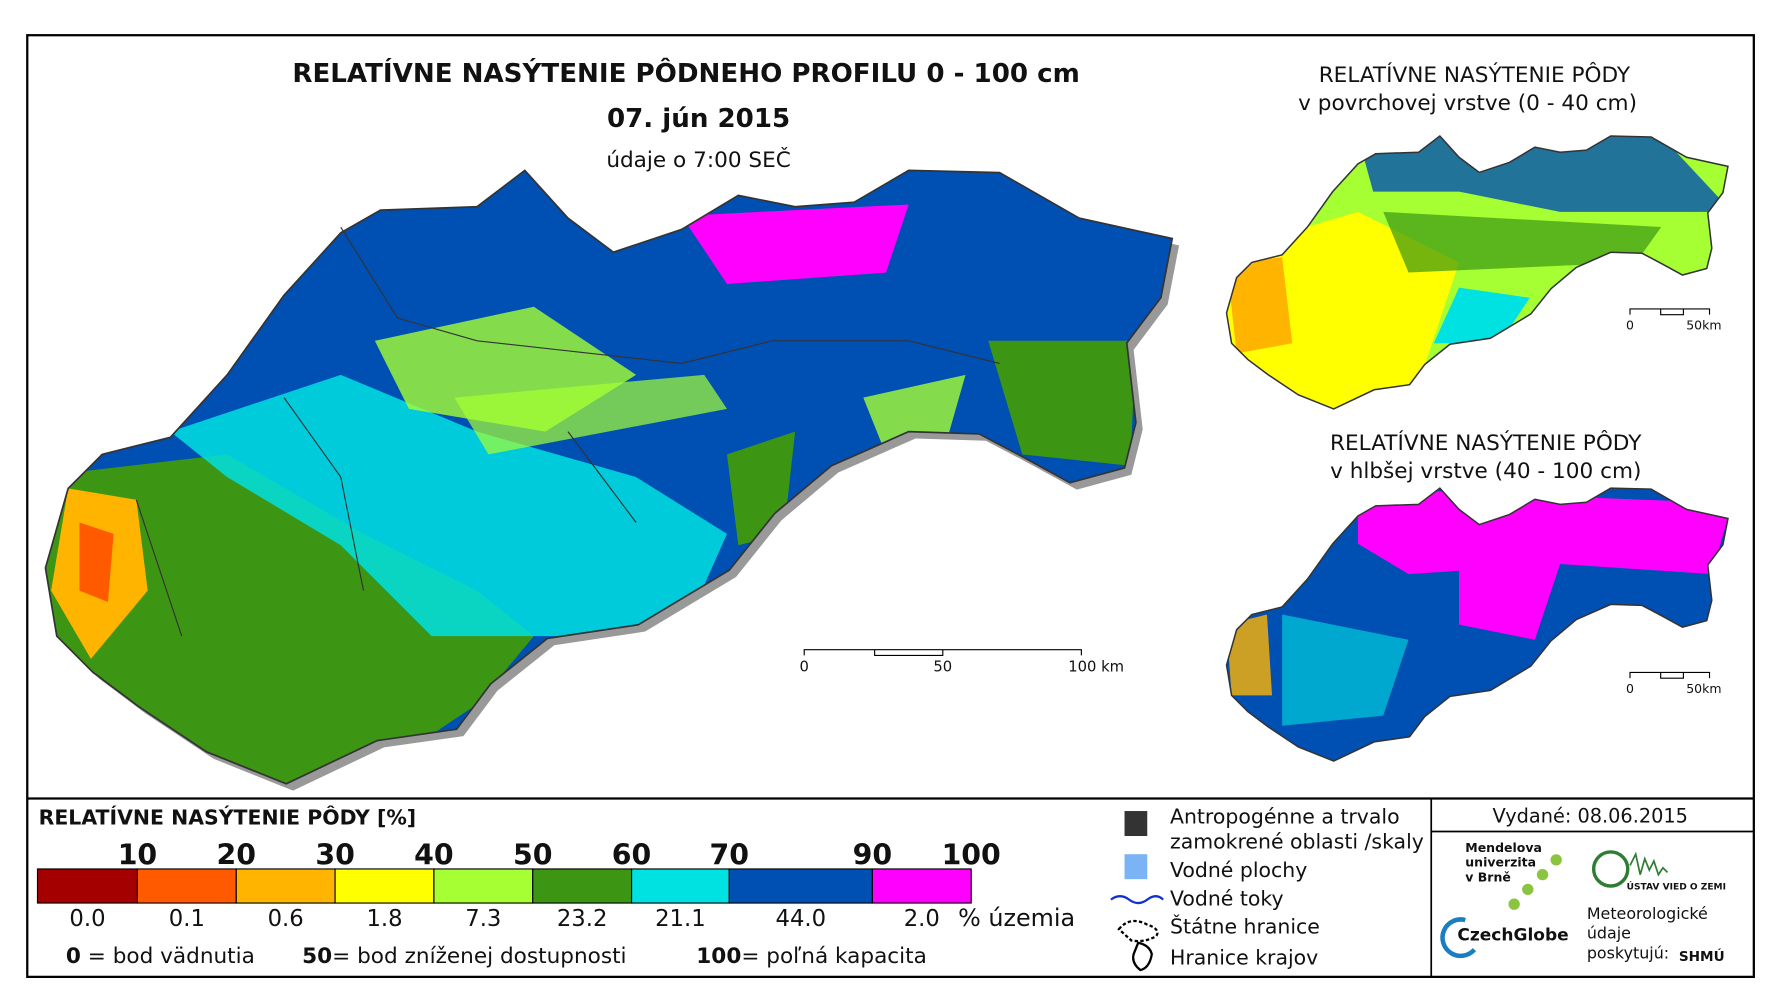 The width and height of the screenshot is (1772, 1003). I want to click on logo-wave, so click(1649, 864).